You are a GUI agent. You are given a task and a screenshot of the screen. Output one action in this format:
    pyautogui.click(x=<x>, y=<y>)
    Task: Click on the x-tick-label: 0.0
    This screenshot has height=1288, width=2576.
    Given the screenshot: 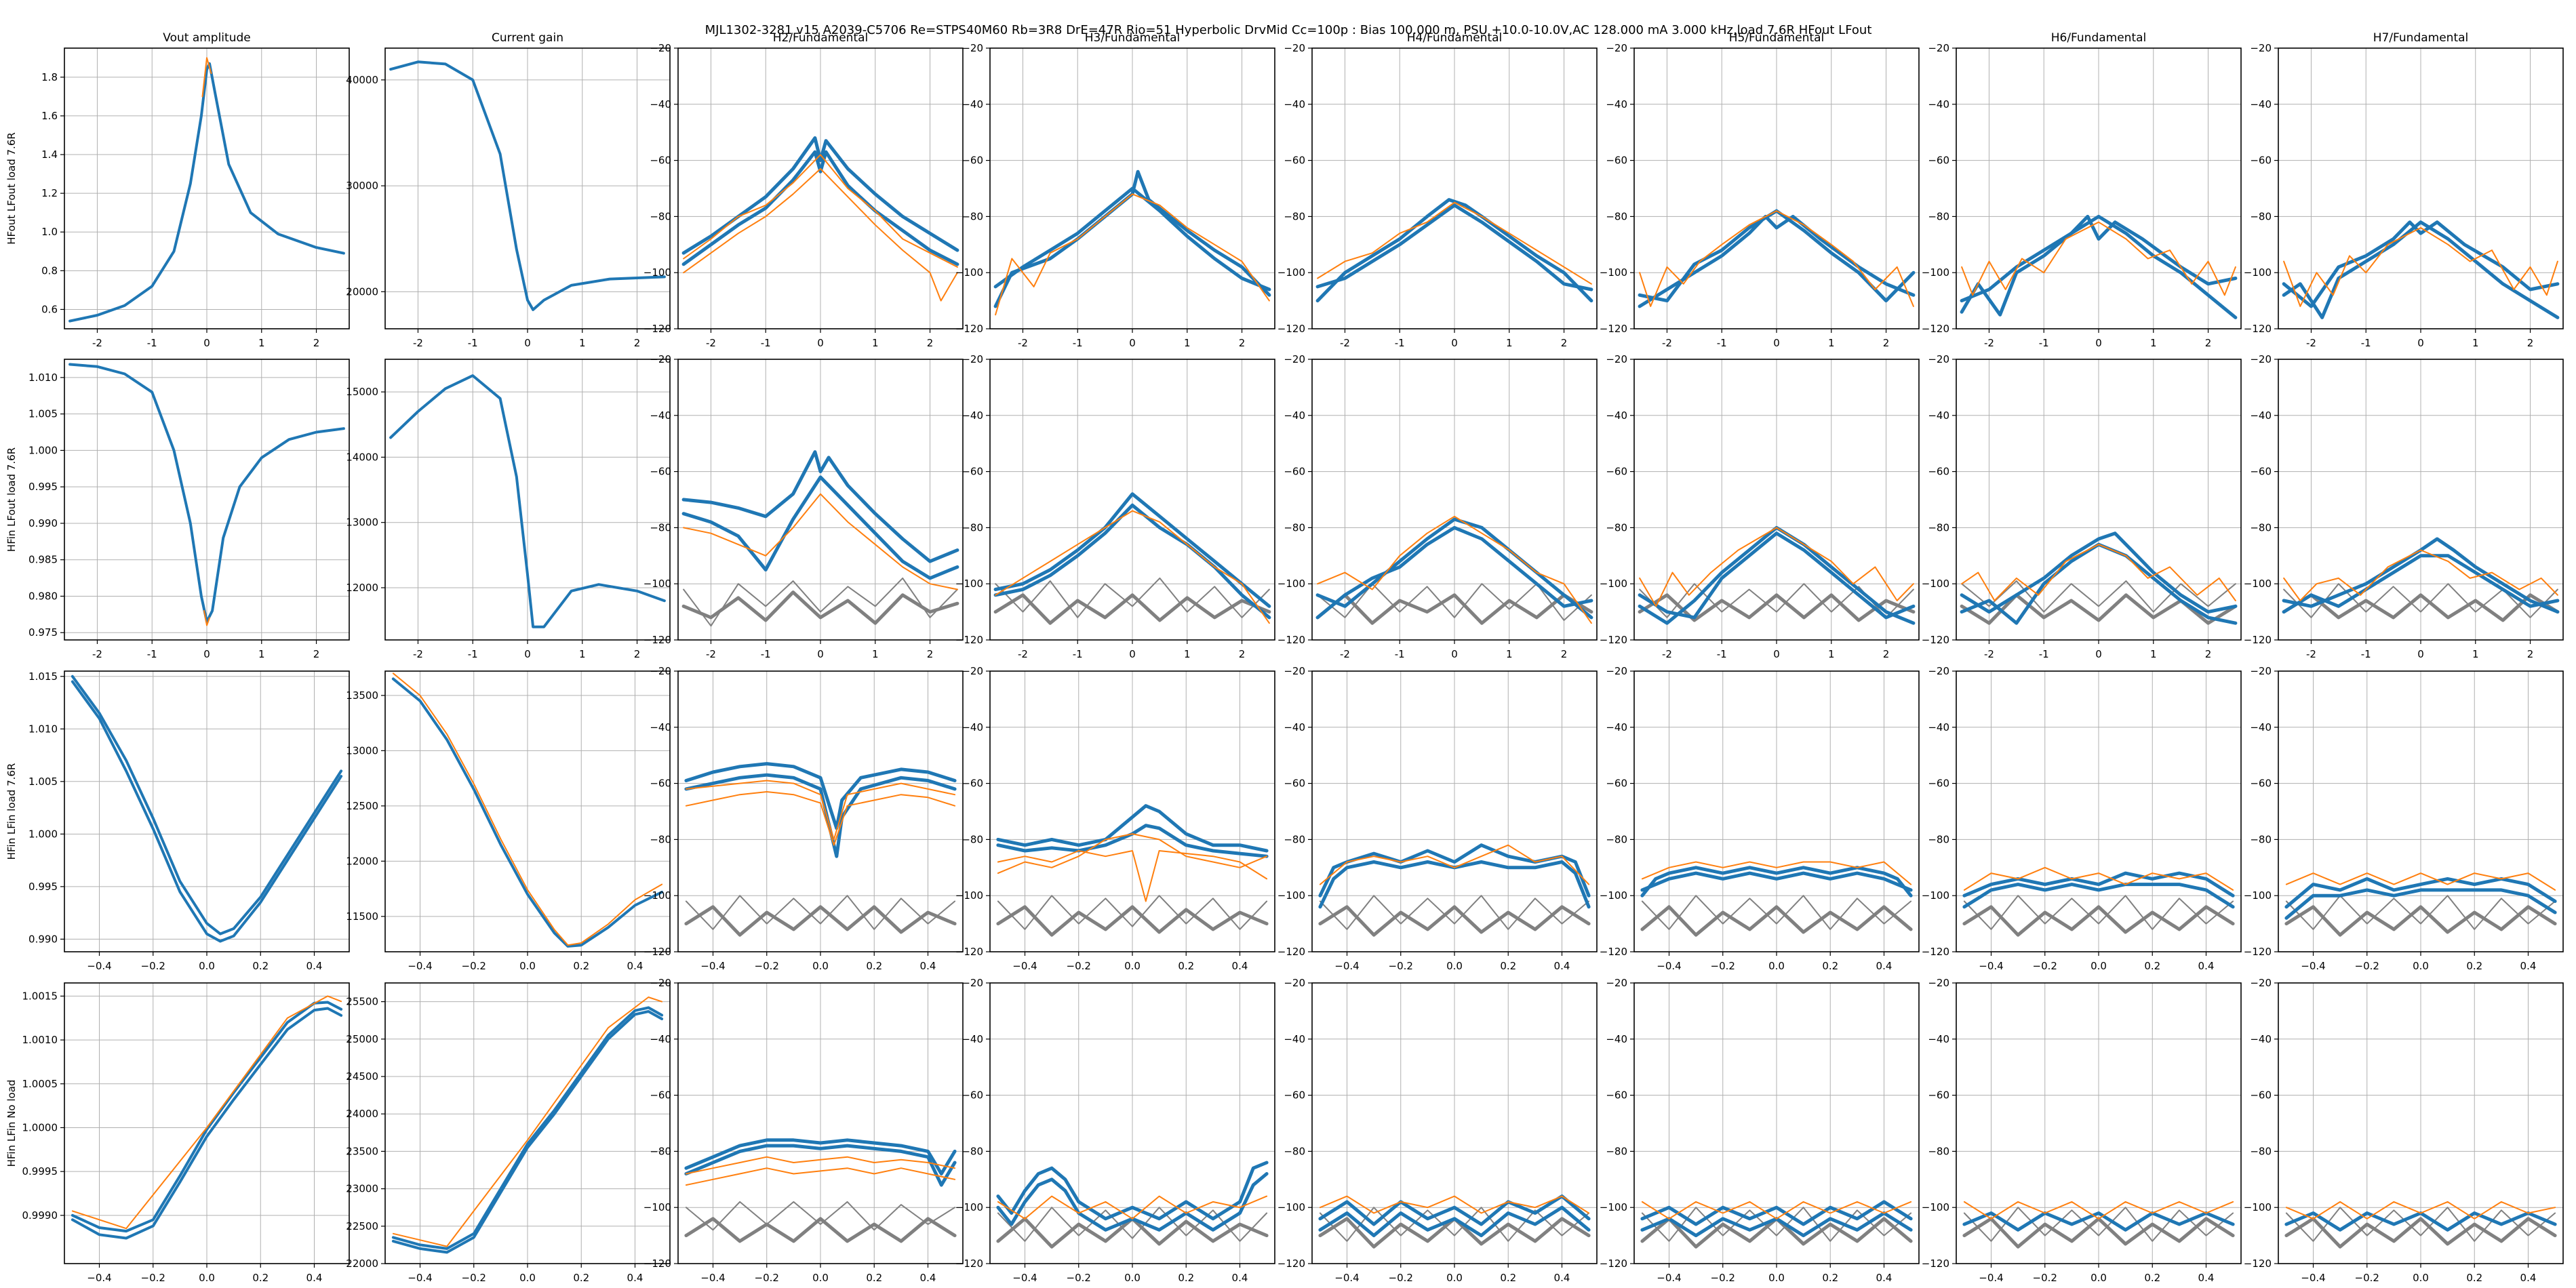 What is the action you would take?
    pyautogui.click(x=1132, y=966)
    